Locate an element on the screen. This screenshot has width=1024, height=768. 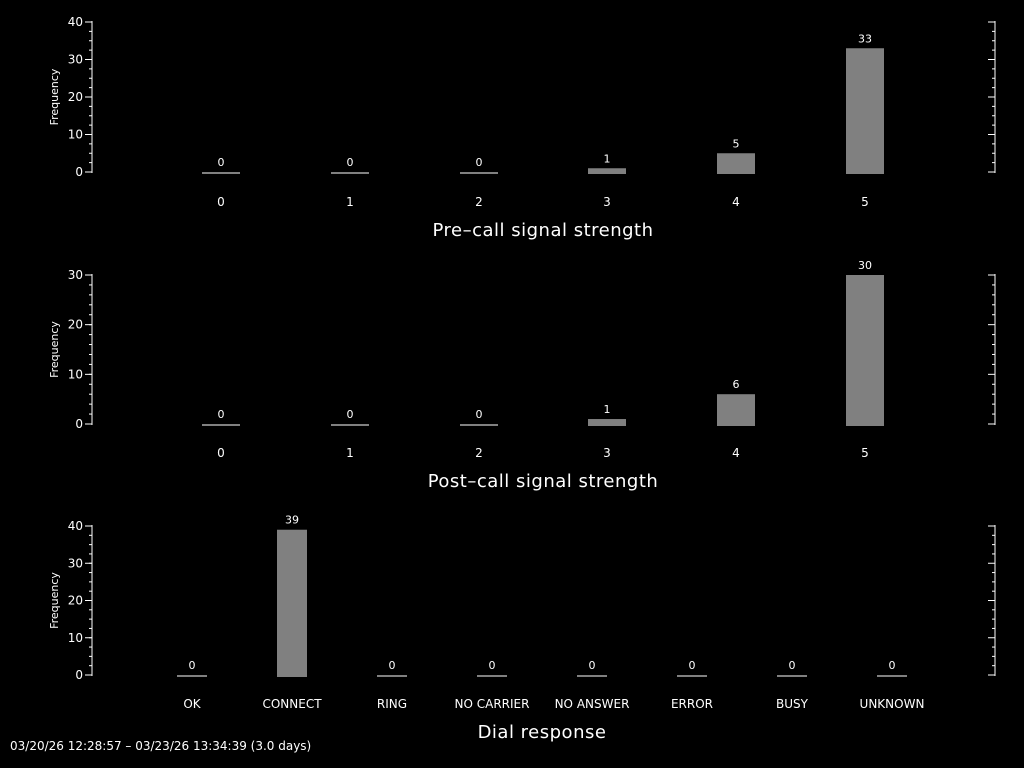
bar-ok is located at coordinates (192, 676).